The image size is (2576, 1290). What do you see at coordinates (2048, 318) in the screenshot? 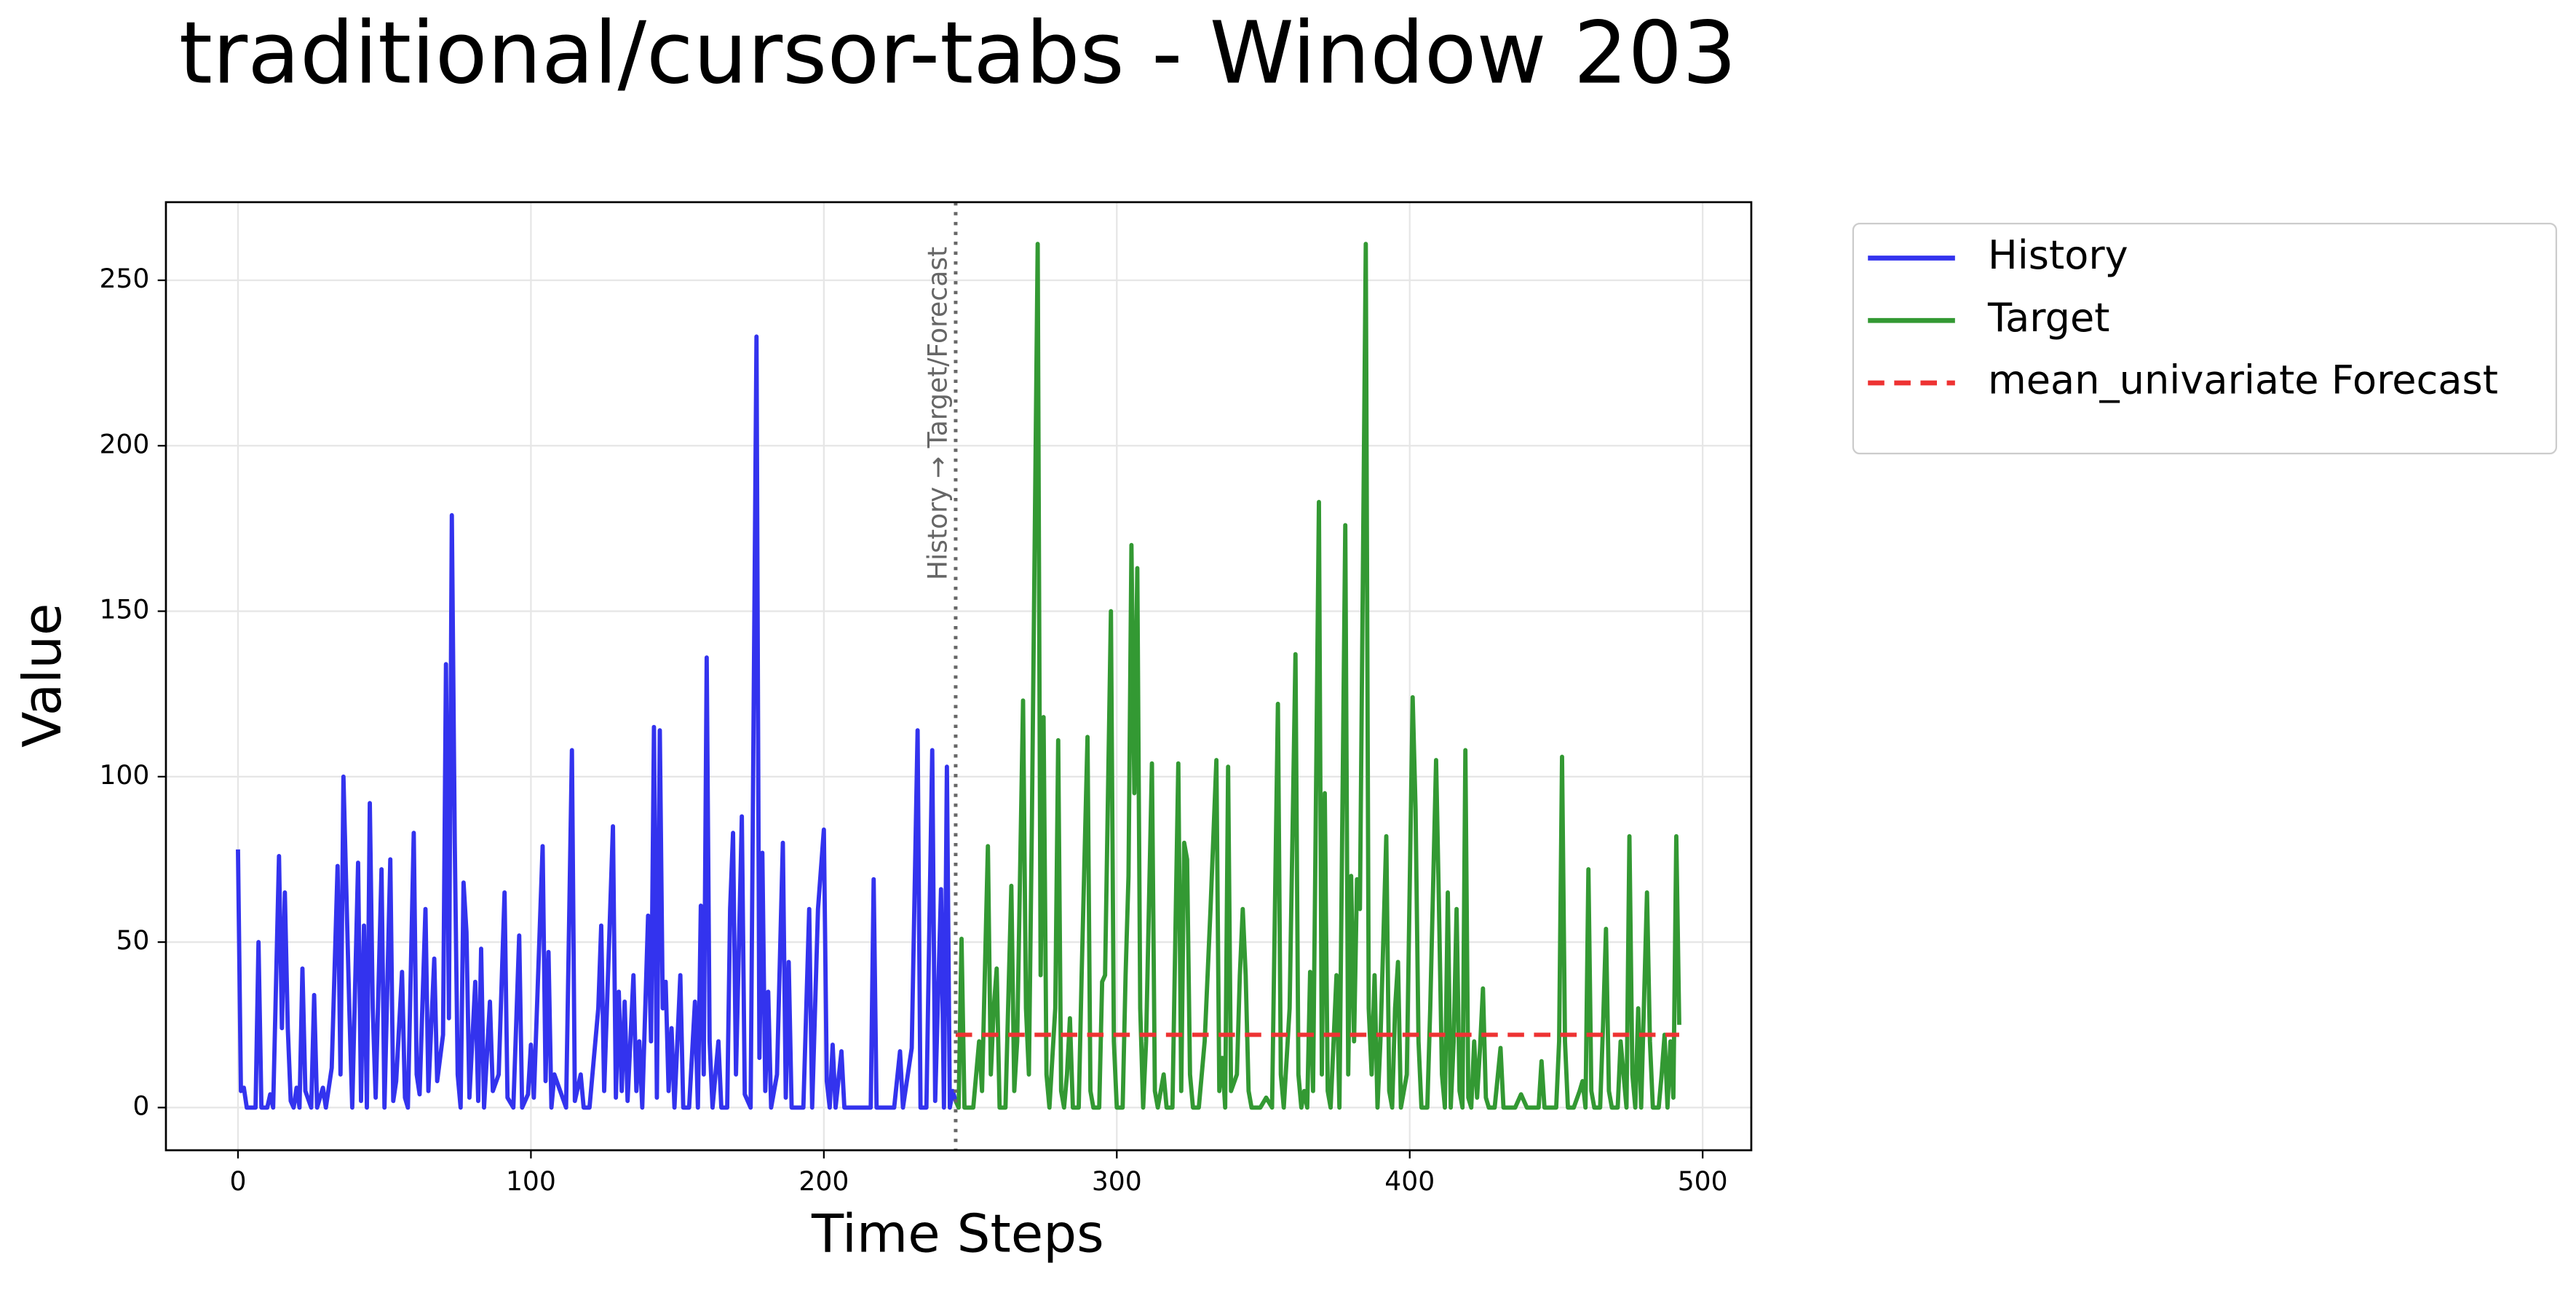
I see `legend-label: Target` at bounding box center [2048, 318].